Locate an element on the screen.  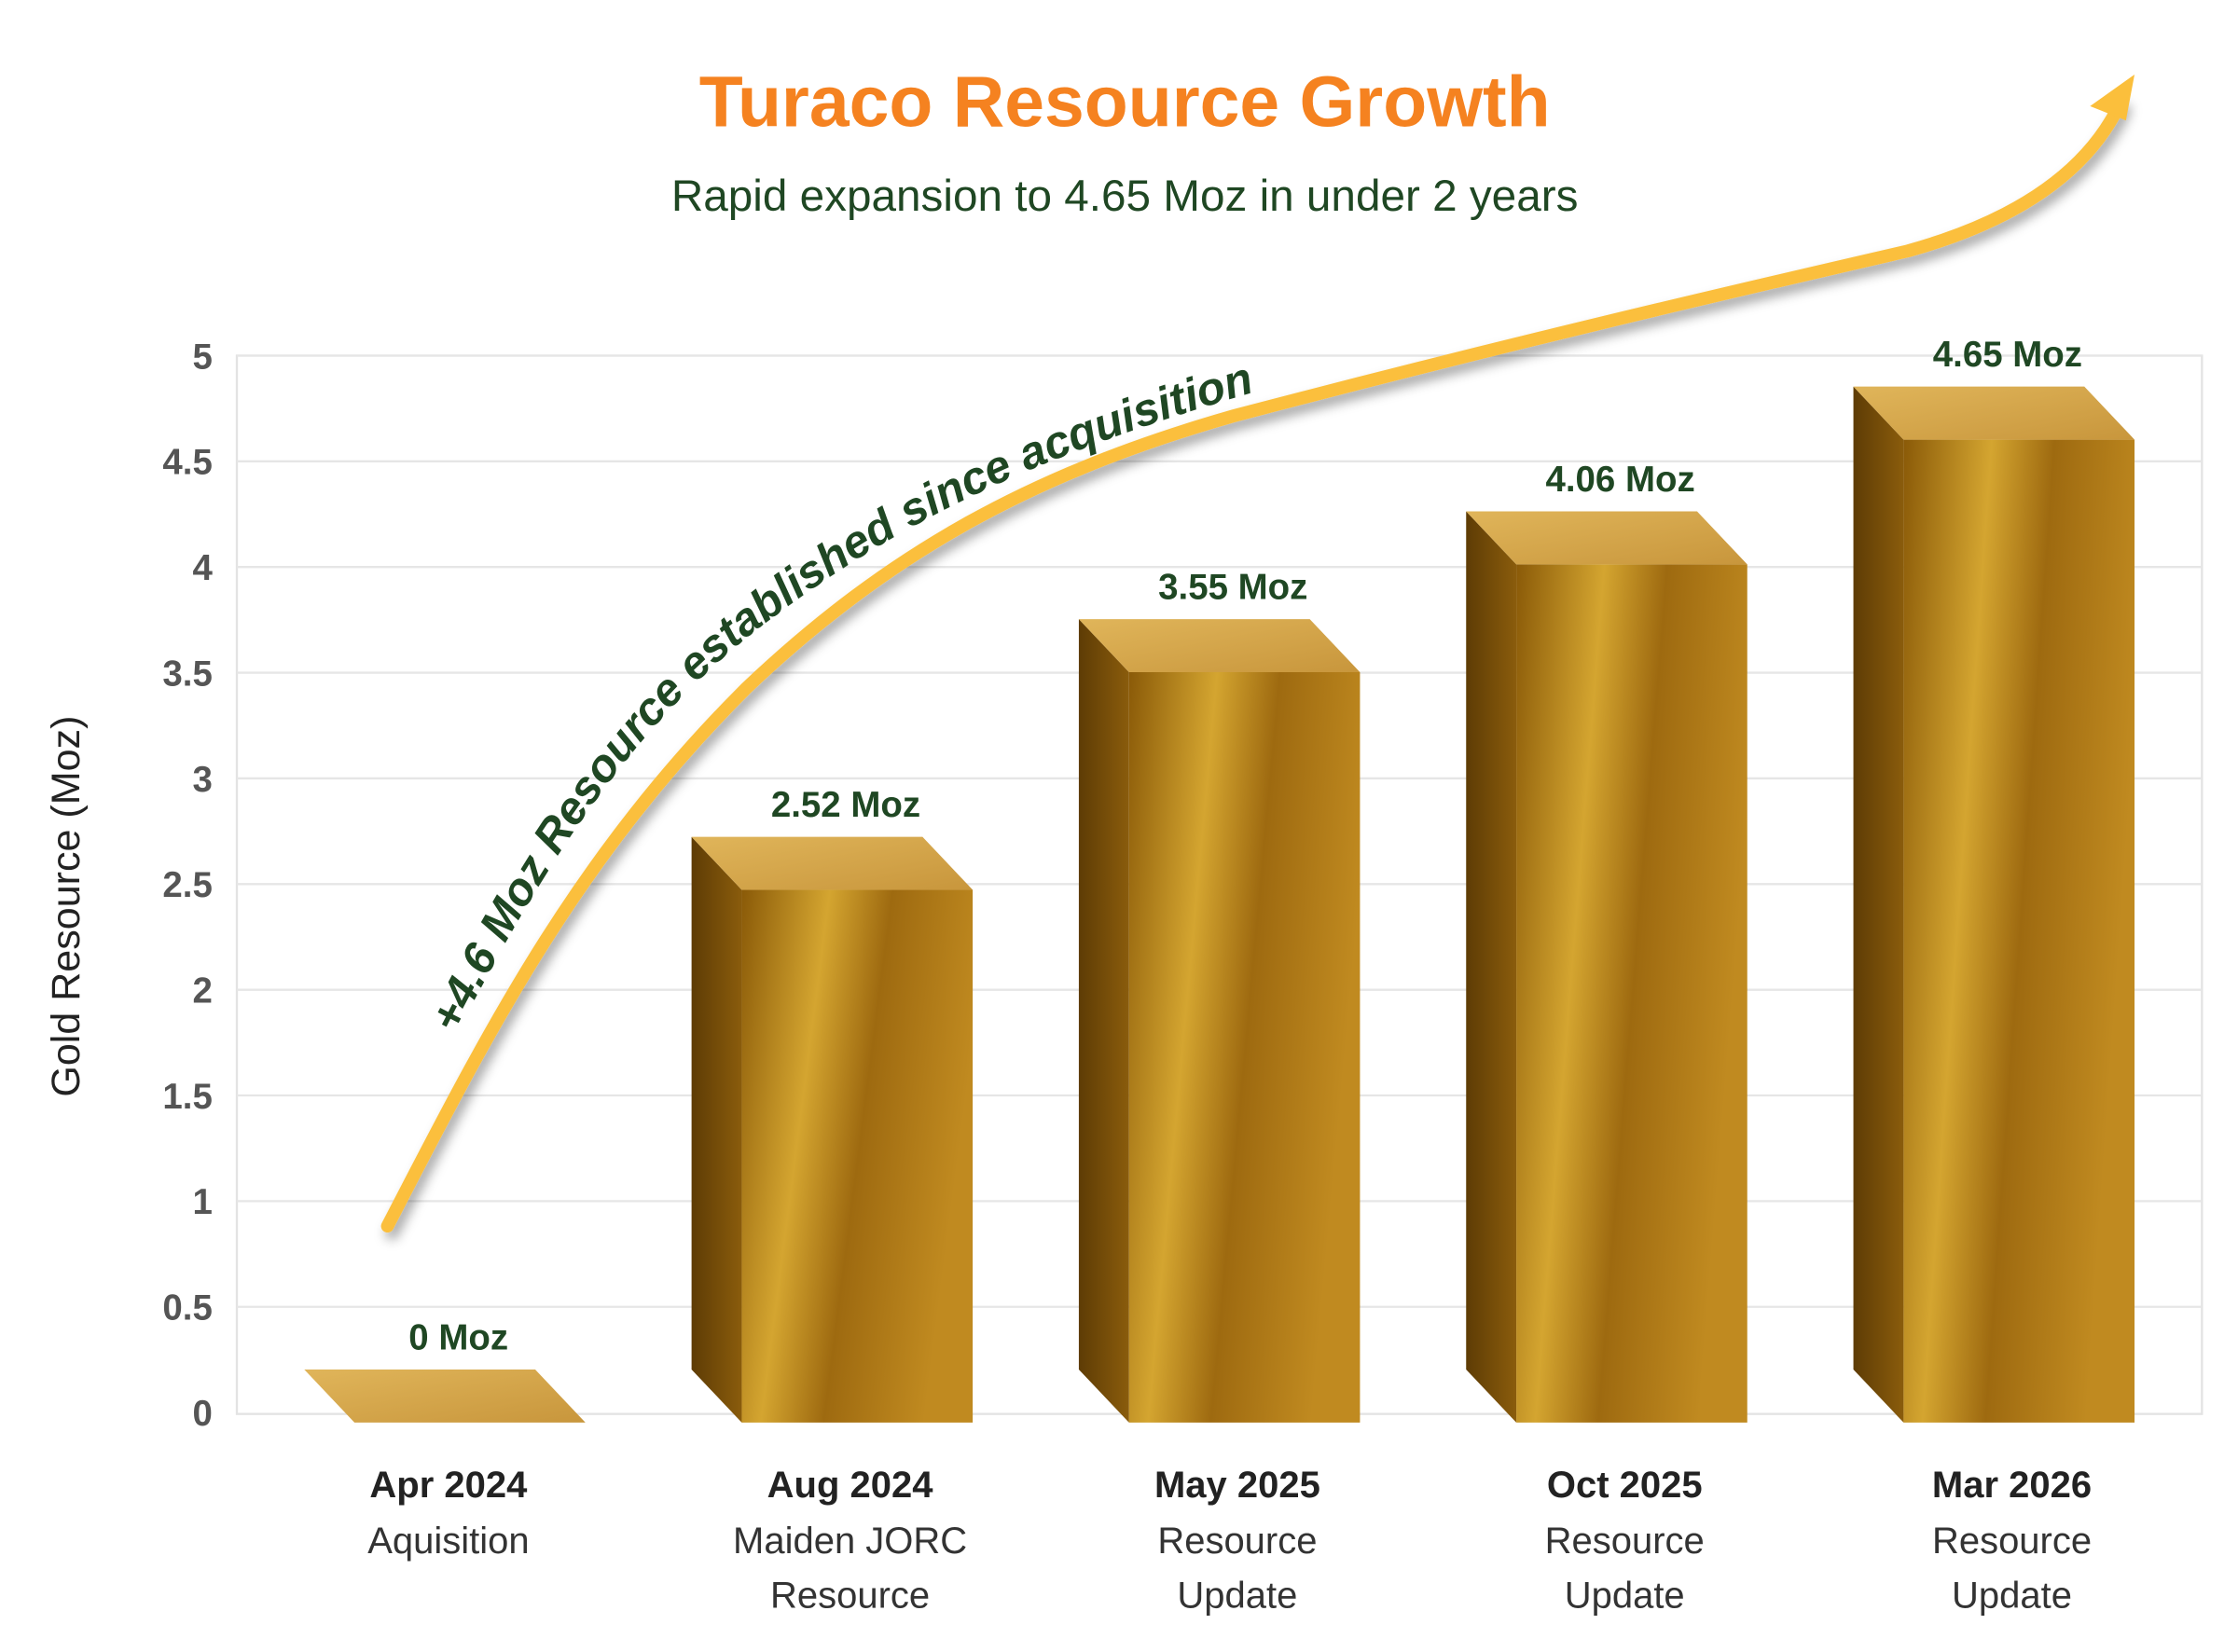
x-tick-date: Aug 2024 is located at coordinates (850, 1486).